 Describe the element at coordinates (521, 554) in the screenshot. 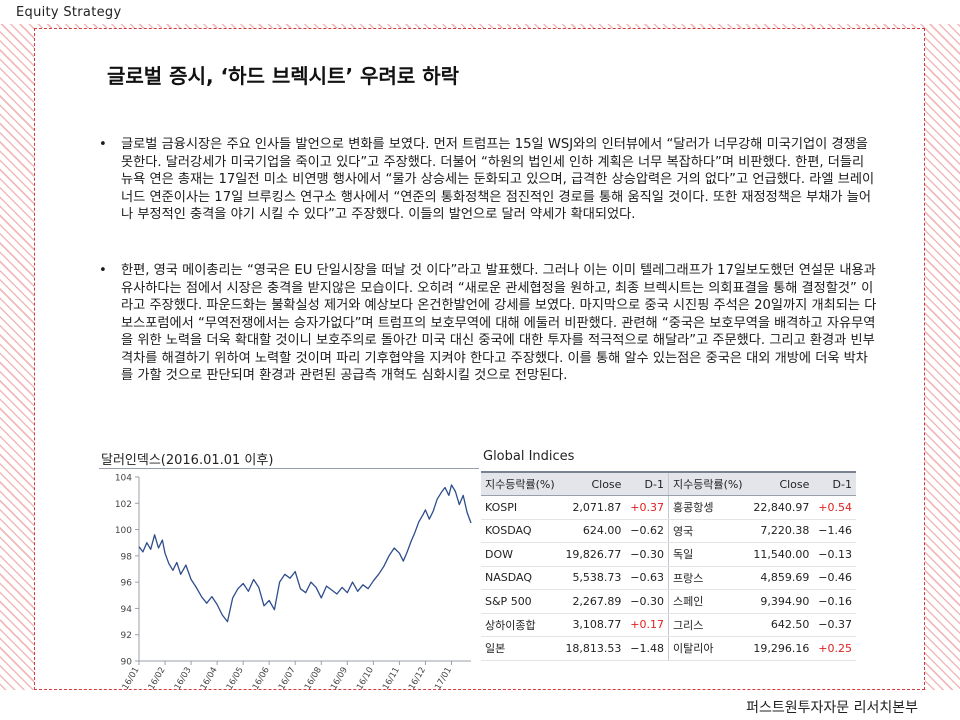

I see `index-name: DOW` at that location.